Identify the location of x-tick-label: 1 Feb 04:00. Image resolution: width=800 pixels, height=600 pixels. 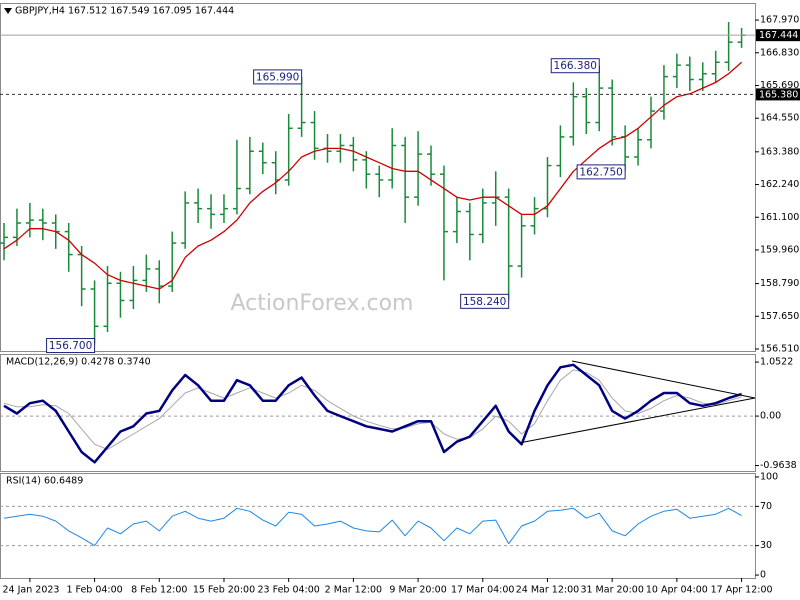
(94, 590).